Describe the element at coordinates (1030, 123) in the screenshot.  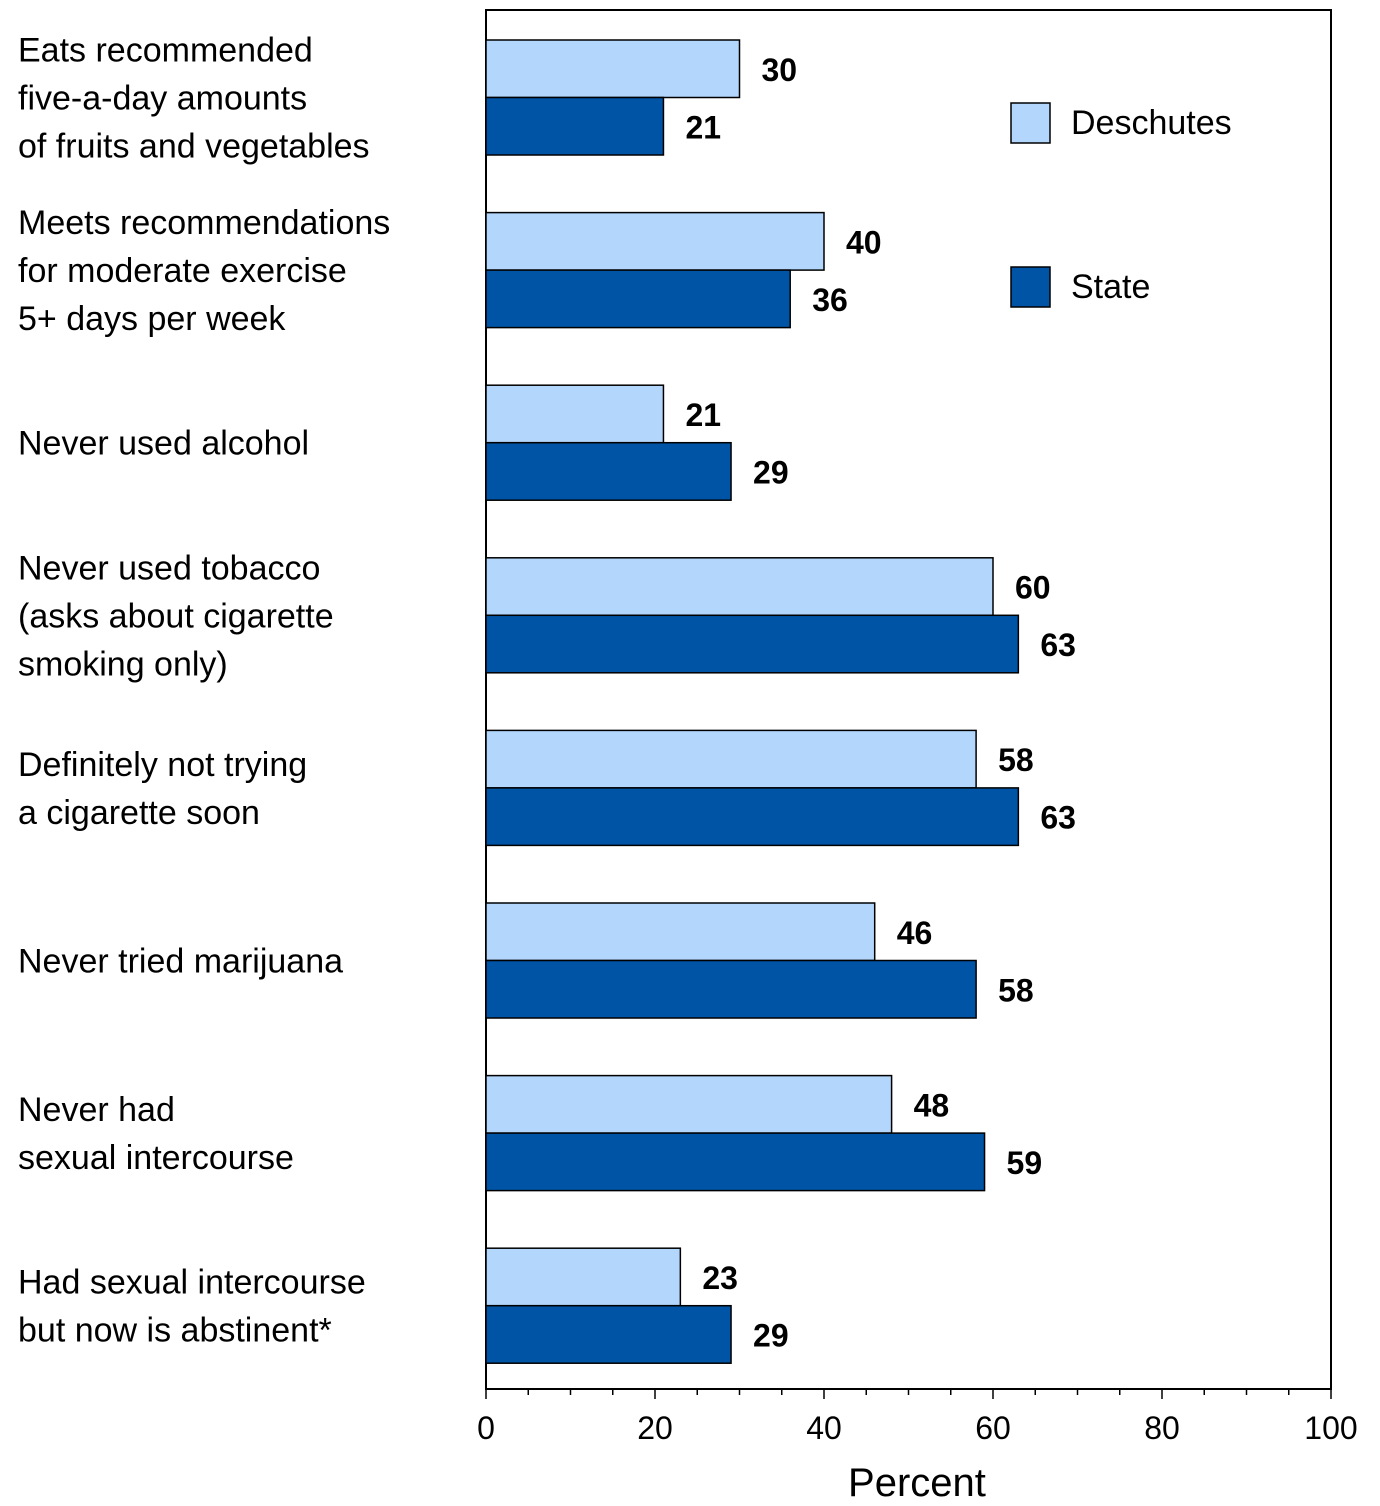
I see `legend-swatch-deschutes` at that location.